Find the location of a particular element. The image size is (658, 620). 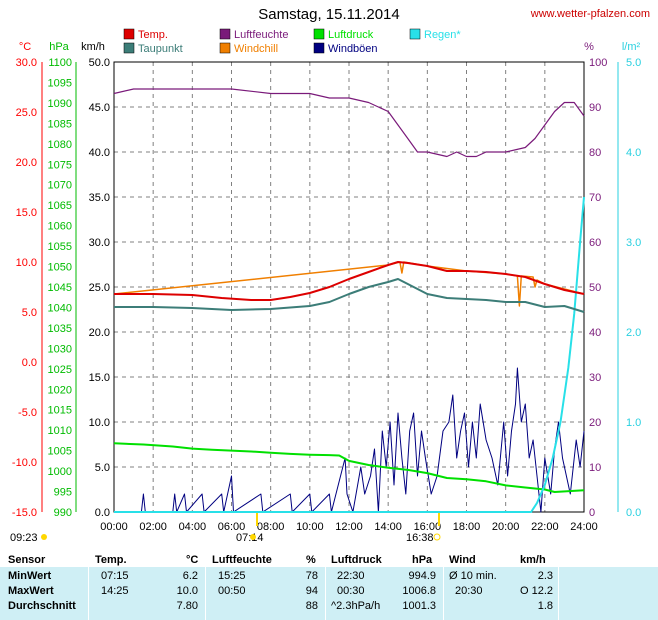

rain-tick-label: 4.0 is located at coordinates (633, 153).